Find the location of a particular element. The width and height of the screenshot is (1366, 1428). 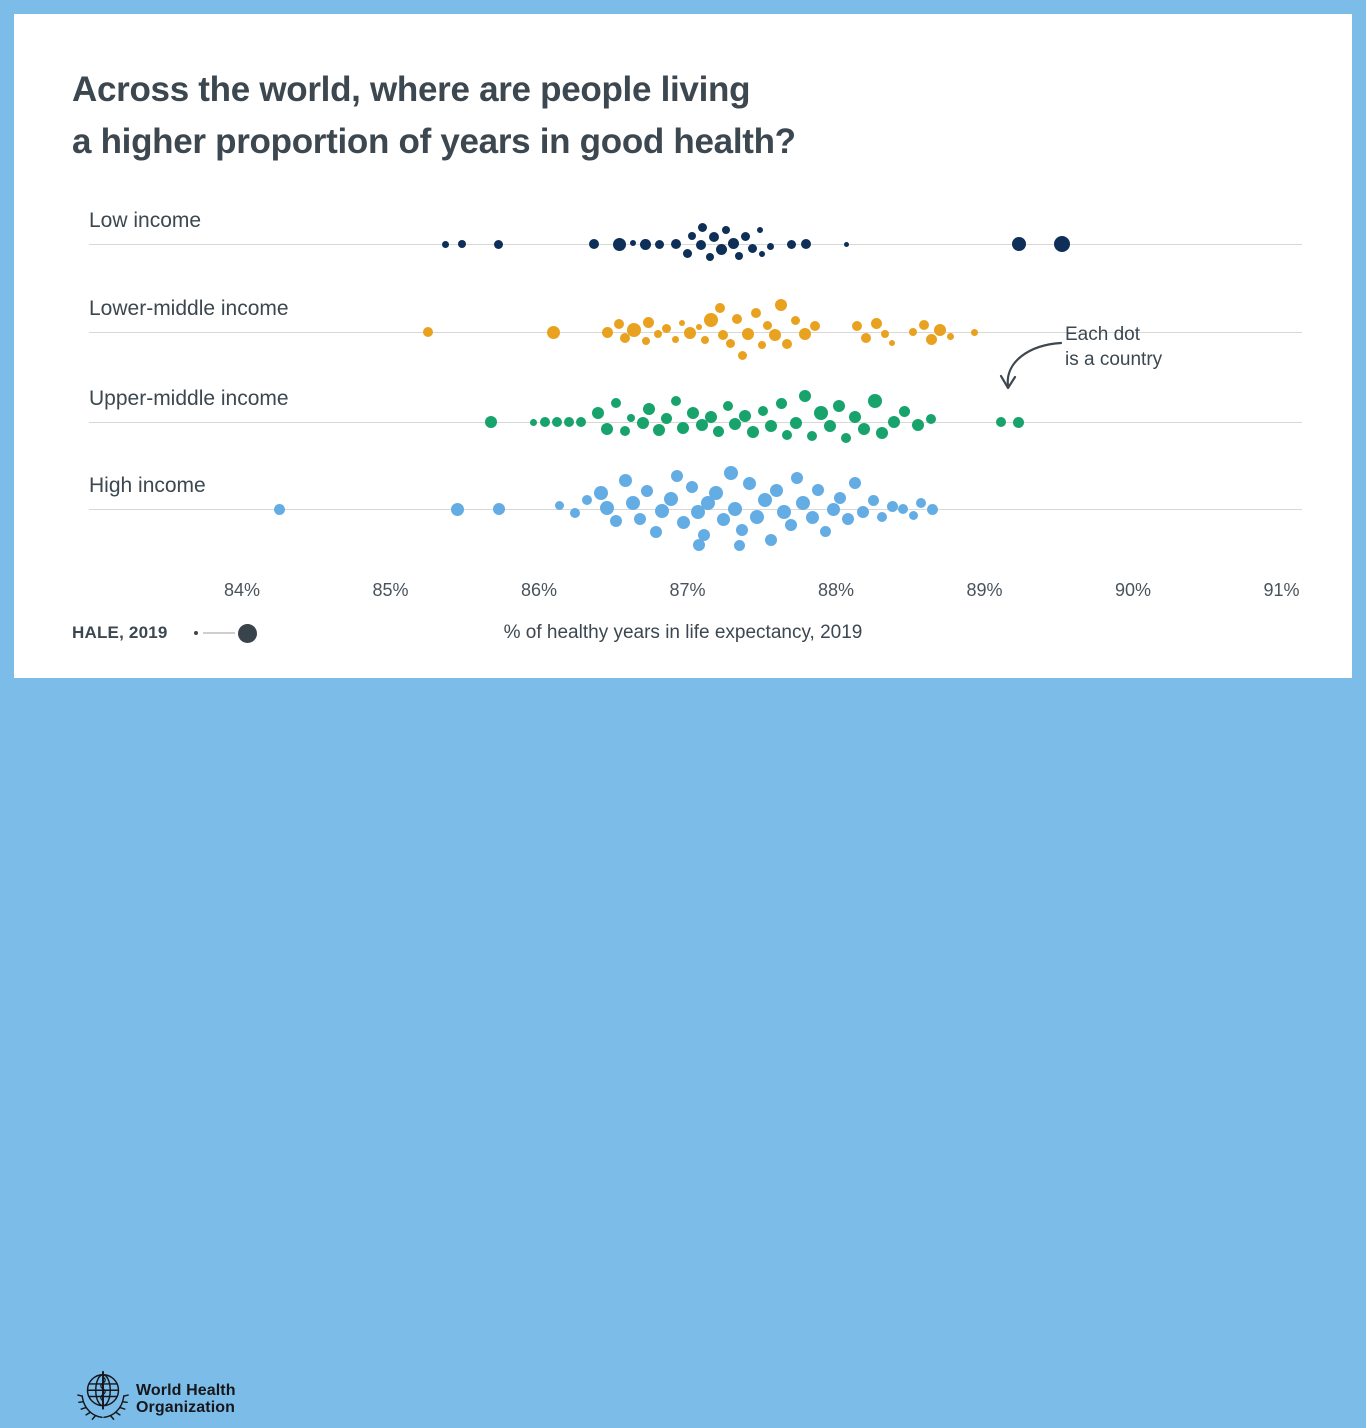

size-legend: HALE, 2019 is located at coordinates (164, 633).